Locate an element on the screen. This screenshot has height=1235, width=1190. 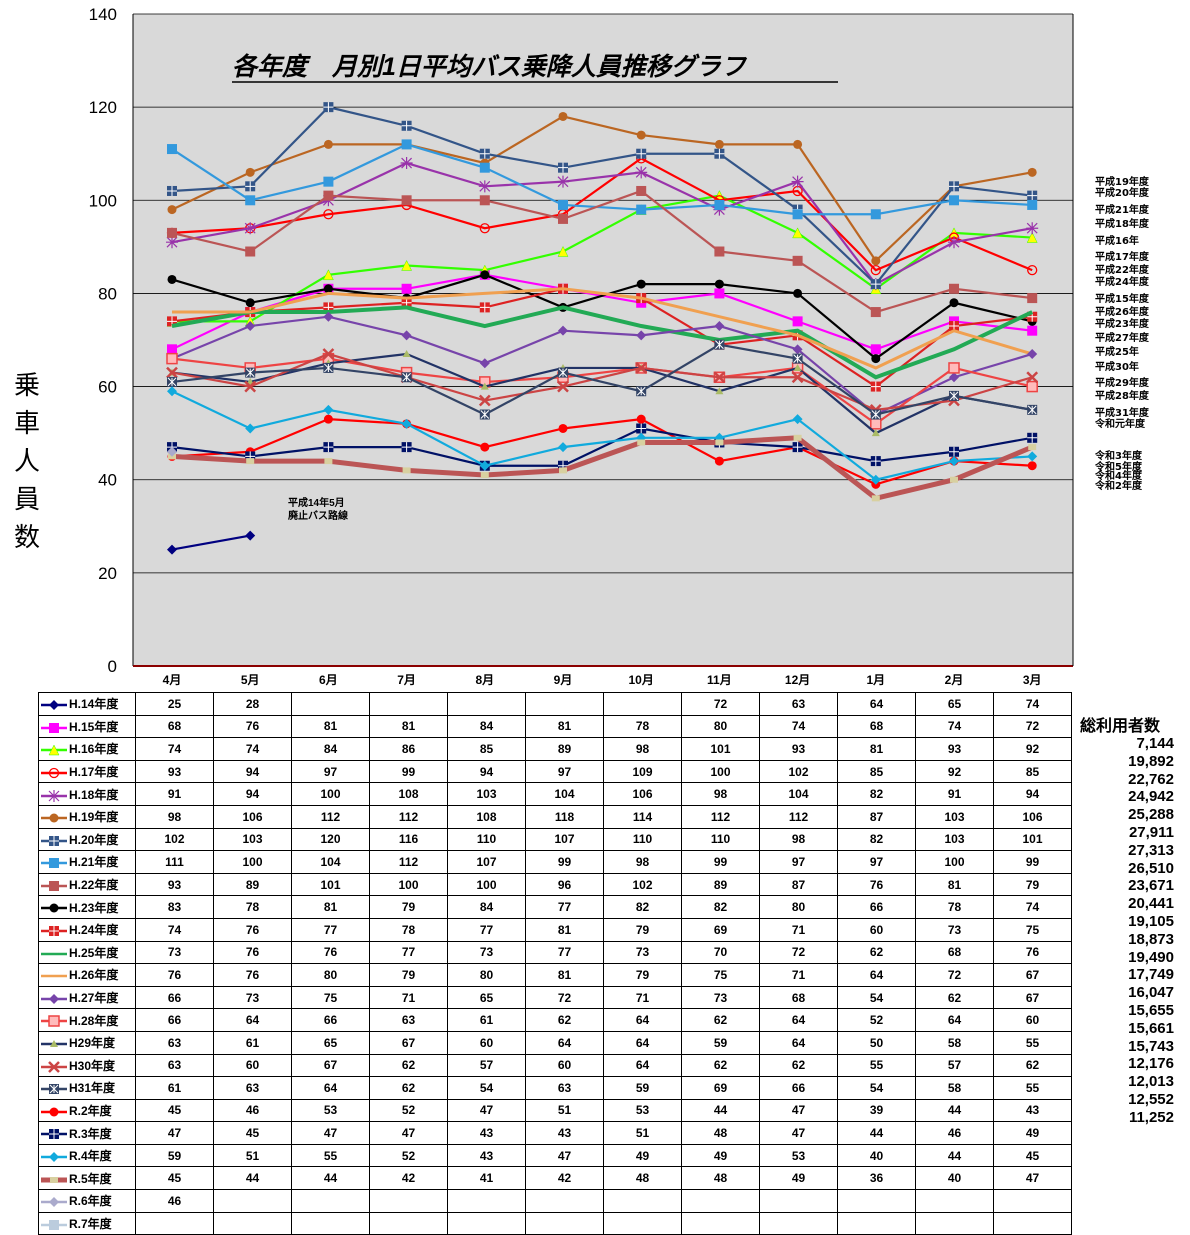
table-cell: 69 is located at coordinates (720, 1088).